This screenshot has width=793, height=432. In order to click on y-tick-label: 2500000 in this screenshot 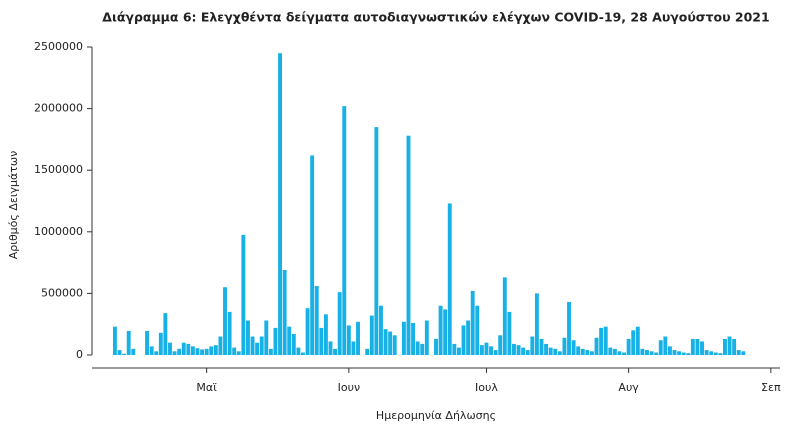, I will do `click(58, 46)`.